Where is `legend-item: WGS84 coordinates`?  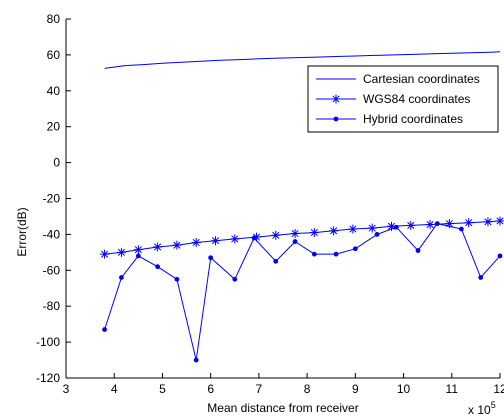 legend-item: WGS84 coordinates is located at coordinates (393, 99).